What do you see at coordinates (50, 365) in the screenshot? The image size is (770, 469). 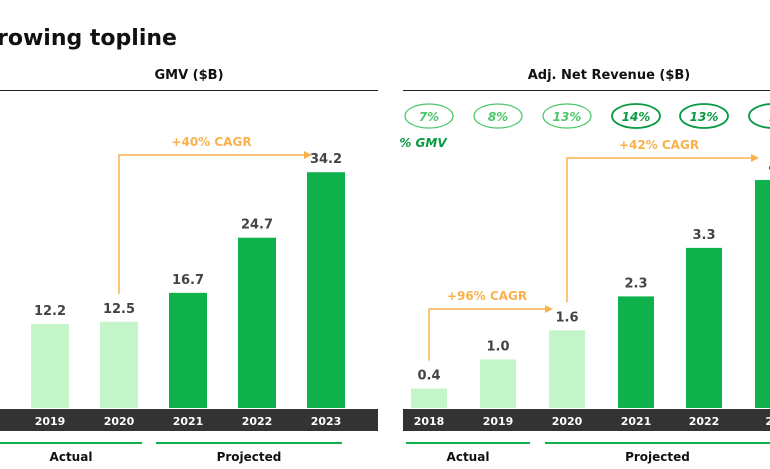 I see `bar-0-2019` at bounding box center [50, 365].